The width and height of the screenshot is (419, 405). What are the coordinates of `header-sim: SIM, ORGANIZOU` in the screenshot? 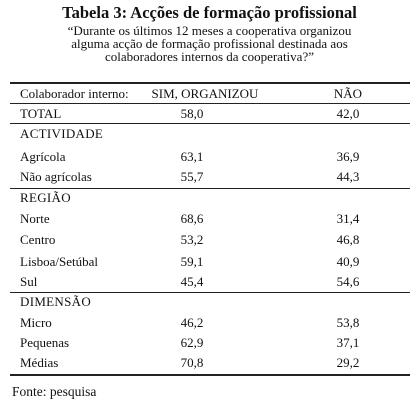 It's located at (205, 93).